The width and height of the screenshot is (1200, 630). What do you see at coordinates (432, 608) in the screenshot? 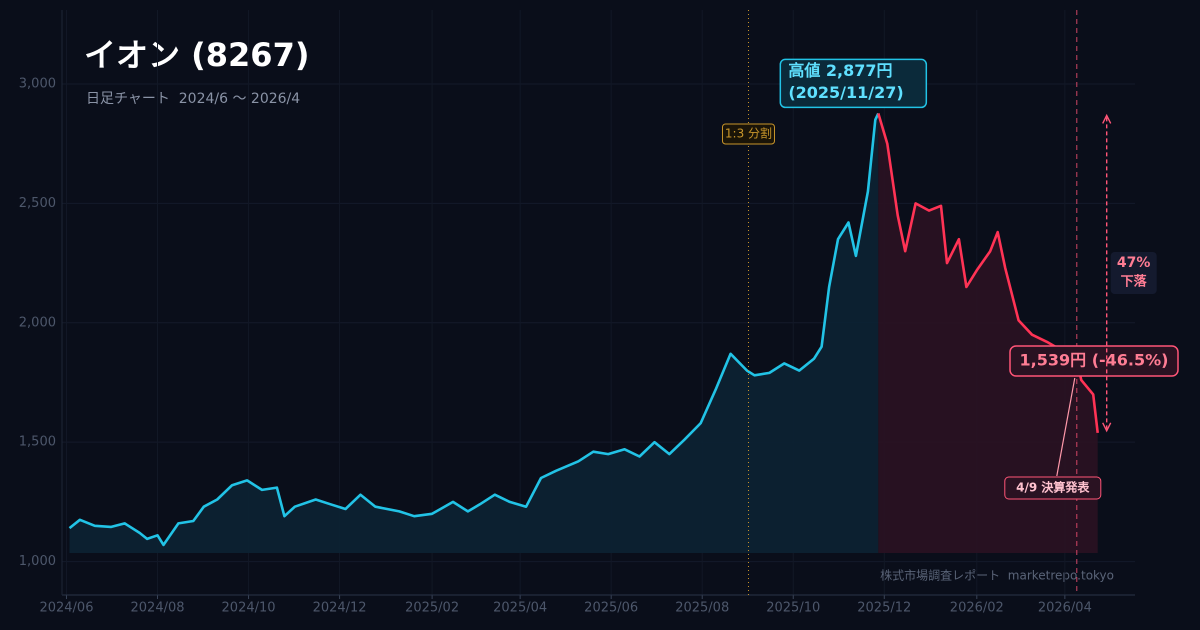
I see `x-tick-label: 2025/02` at bounding box center [432, 608].